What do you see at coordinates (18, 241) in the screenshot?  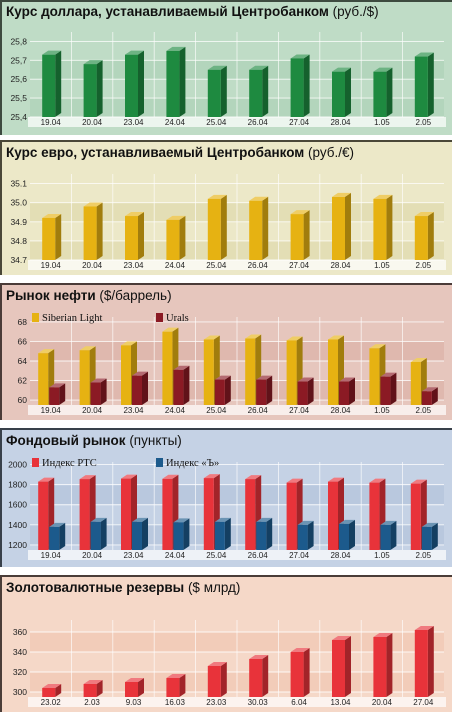 I see `panel-1-y-tick-label: 34.8` at bounding box center [18, 241].